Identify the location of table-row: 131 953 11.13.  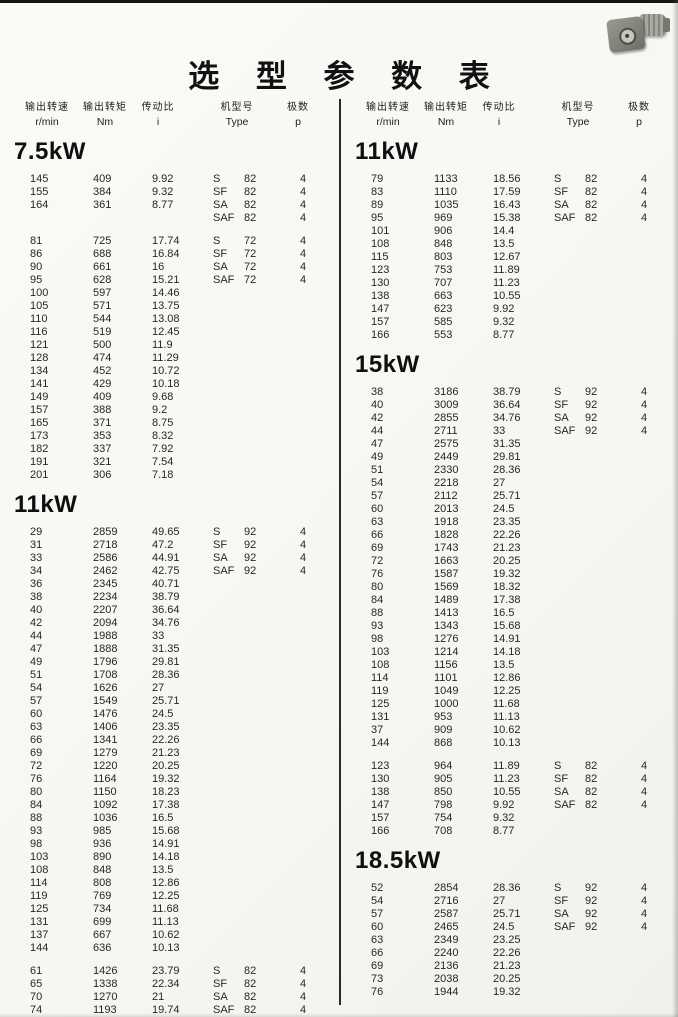
(509, 717).